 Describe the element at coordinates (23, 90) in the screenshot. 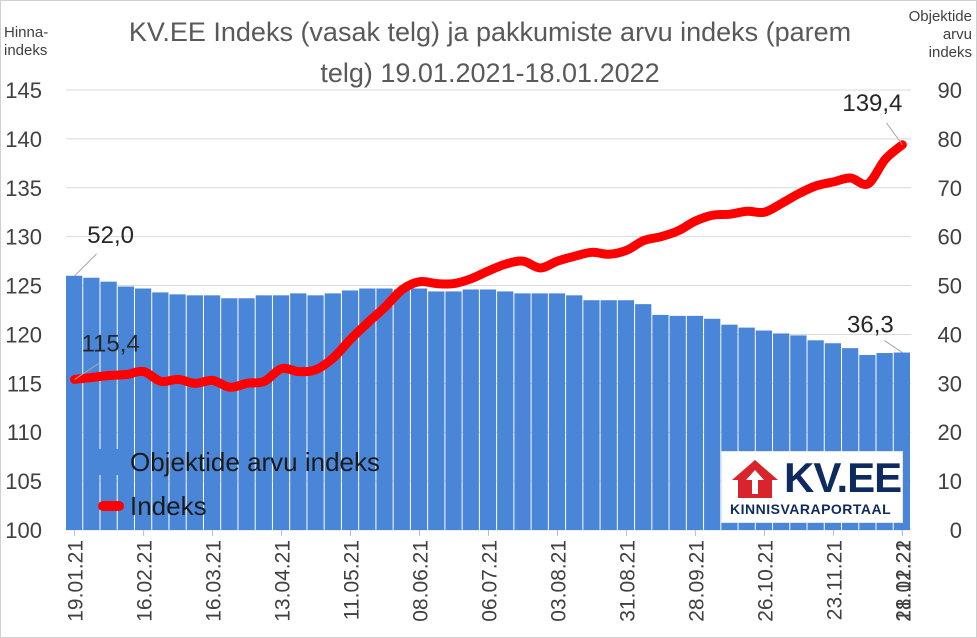

I see `left-tick-label: 145` at that location.